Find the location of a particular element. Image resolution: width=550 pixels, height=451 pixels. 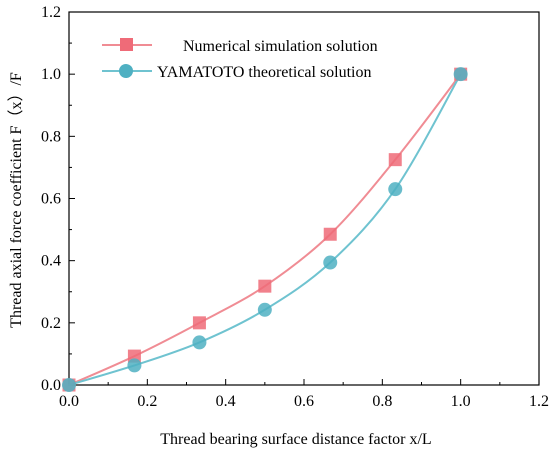

legend-label-numerical: Numerical simulation solution is located at coordinates (280, 46).